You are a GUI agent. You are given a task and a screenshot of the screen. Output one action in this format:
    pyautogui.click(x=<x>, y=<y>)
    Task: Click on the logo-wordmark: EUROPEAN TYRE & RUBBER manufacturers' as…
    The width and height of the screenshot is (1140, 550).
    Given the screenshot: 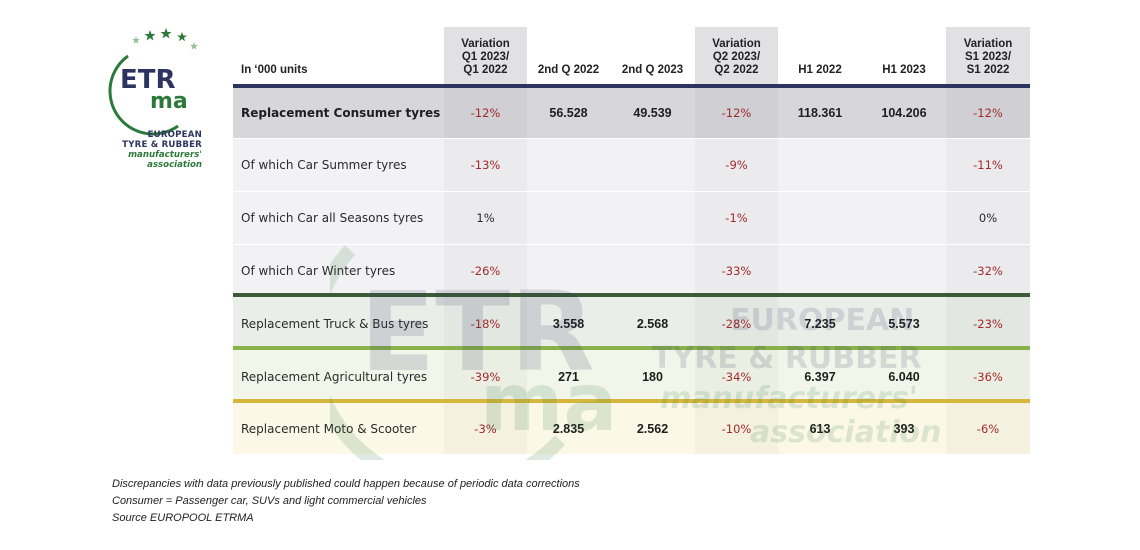 What is the action you would take?
    pyautogui.click(x=157, y=150)
    